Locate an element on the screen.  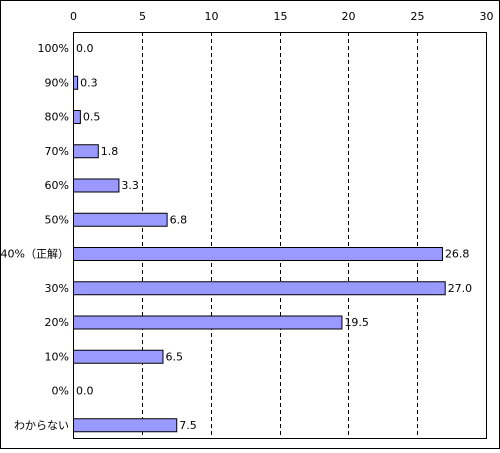
x-tick-label: 15 is located at coordinates (281, 16).